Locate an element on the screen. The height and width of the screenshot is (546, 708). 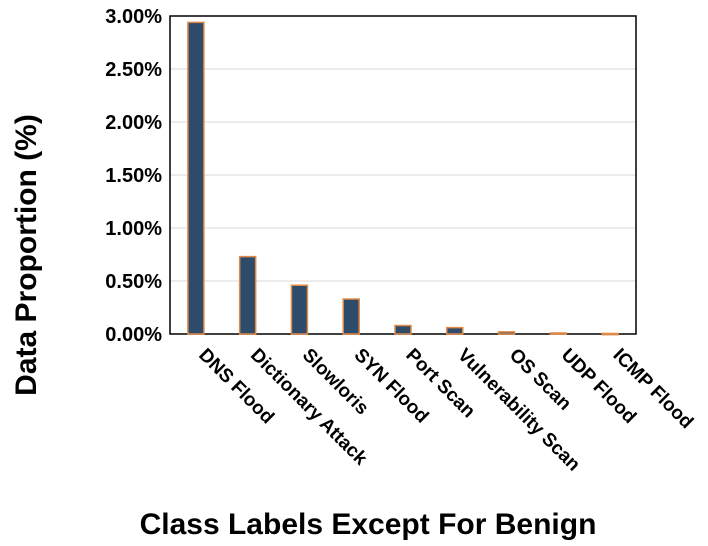
y-tick-label: 1.00% is located at coordinates (133, 229).